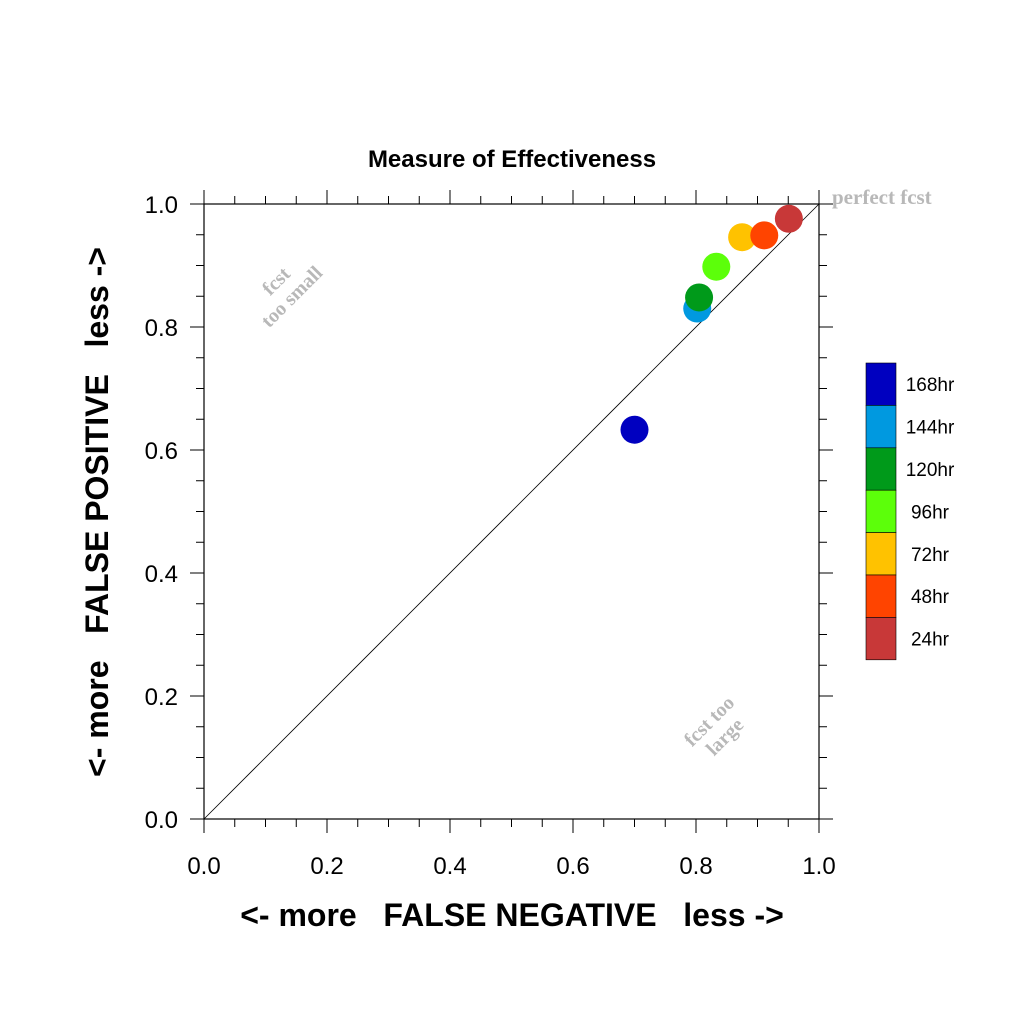 The height and width of the screenshot is (1024, 1024). What do you see at coordinates (881, 554) in the screenshot?
I see `legend-swatch-72hr` at bounding box center [881, 554].